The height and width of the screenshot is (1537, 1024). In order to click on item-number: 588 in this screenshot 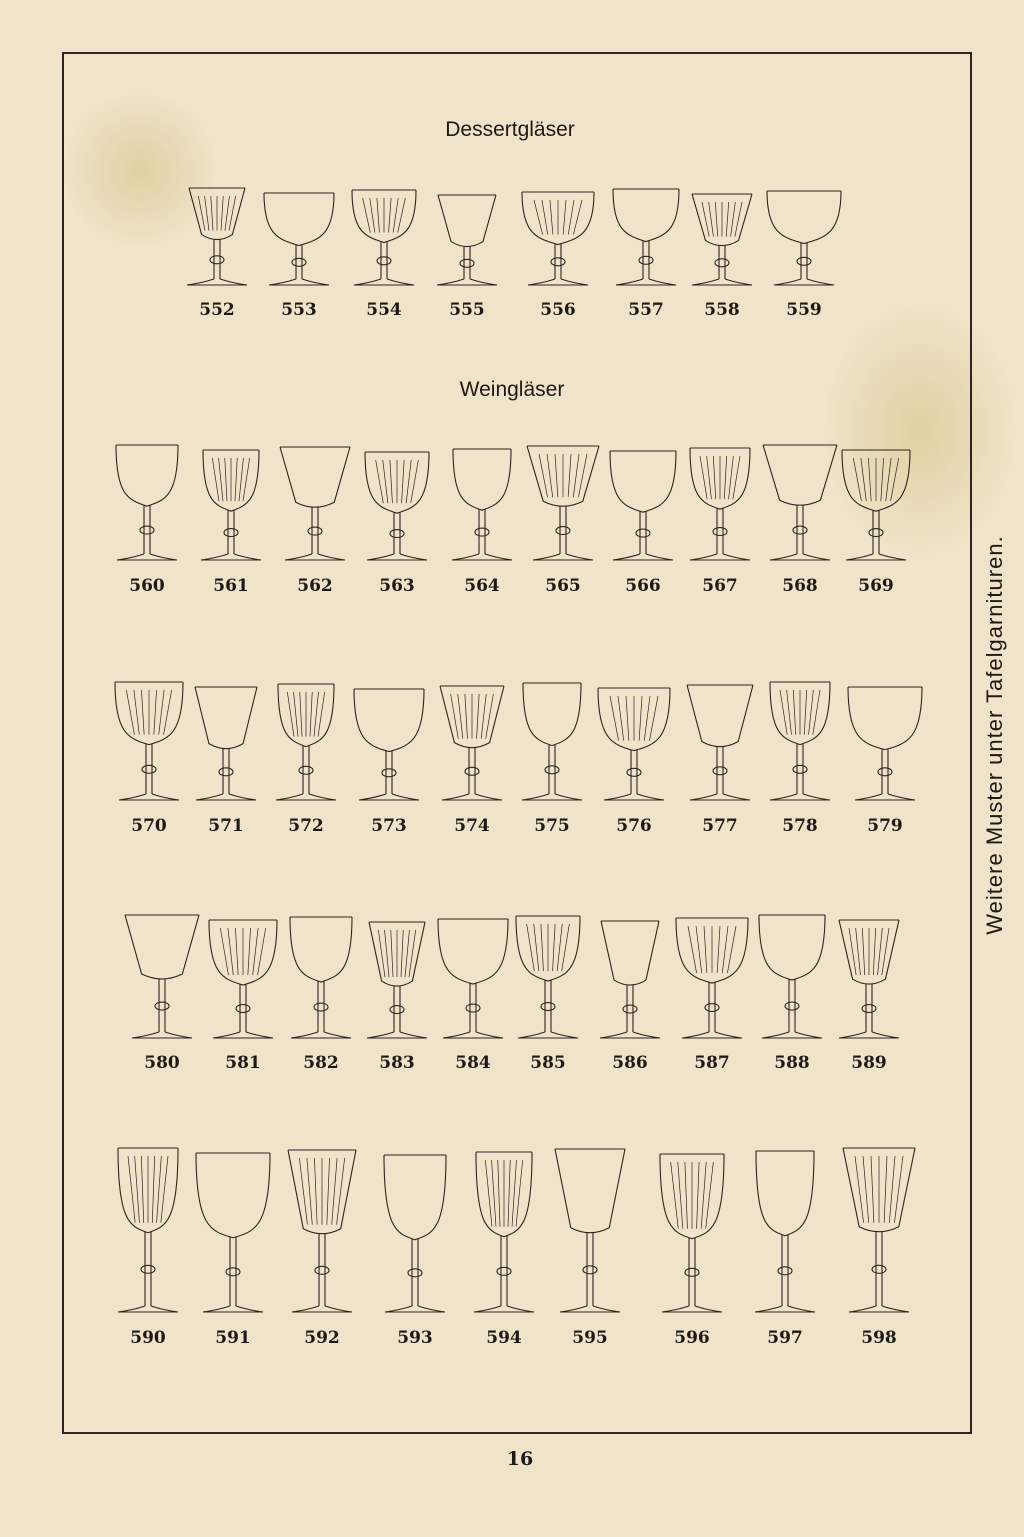, I will do `click(792, 1063)`.